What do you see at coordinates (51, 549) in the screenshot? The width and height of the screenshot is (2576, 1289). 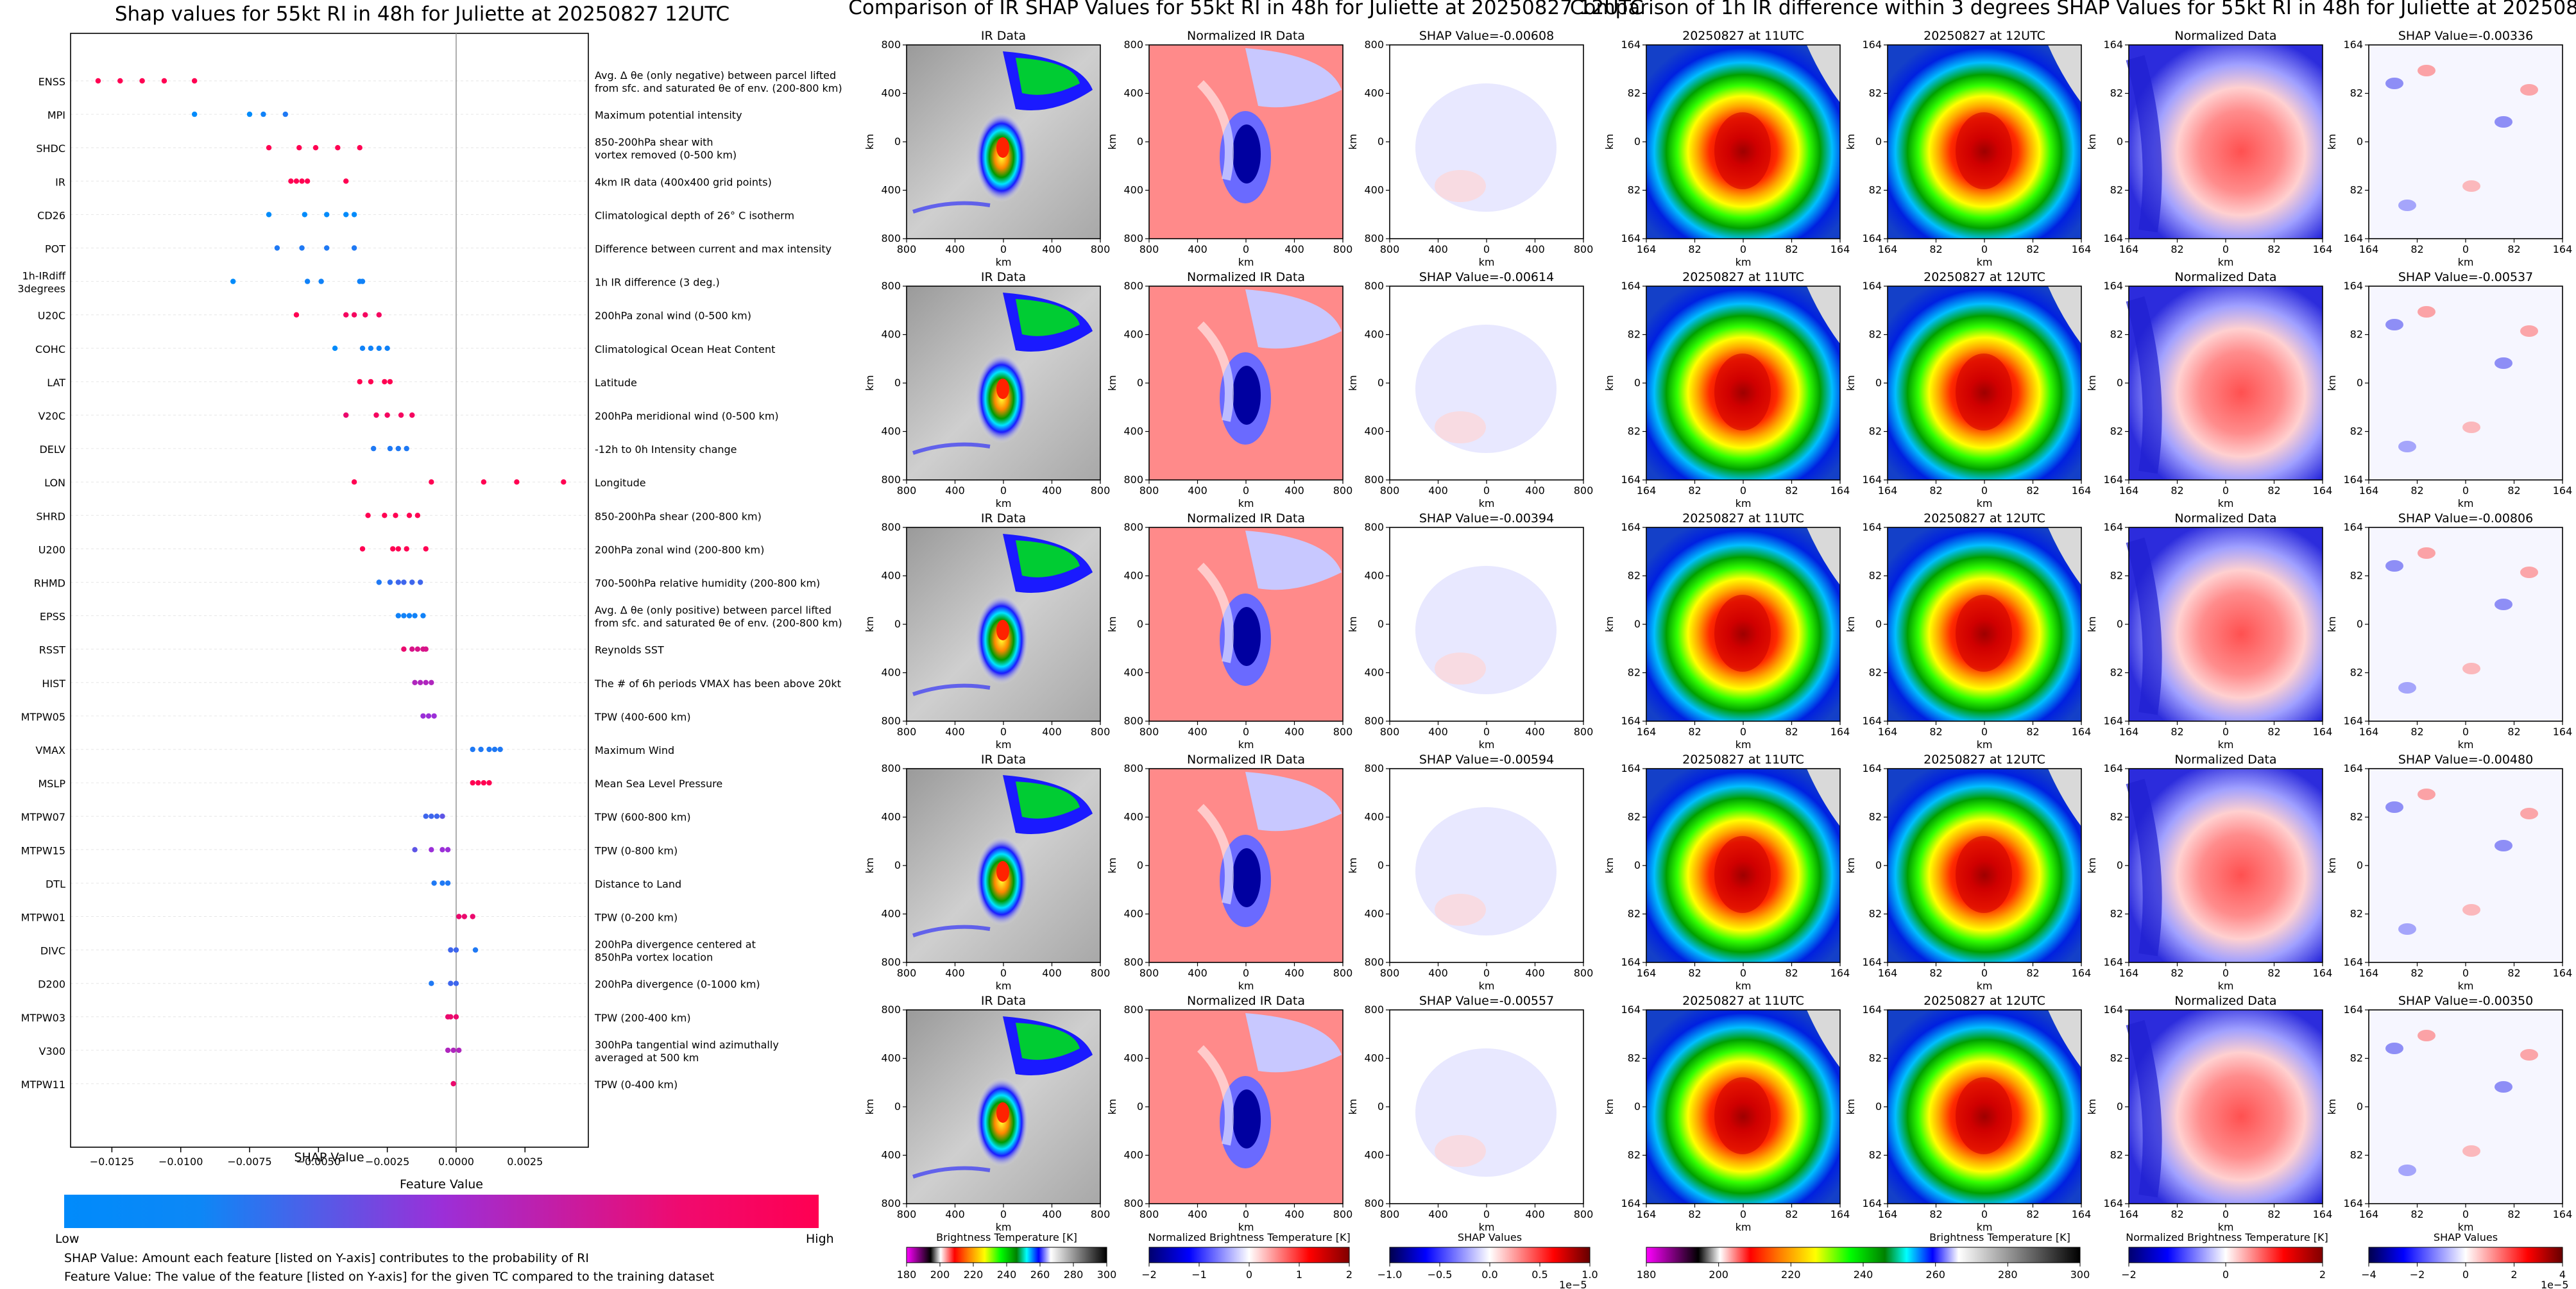 I see `feature-name-label: U200` at bounding box center [51, 549].